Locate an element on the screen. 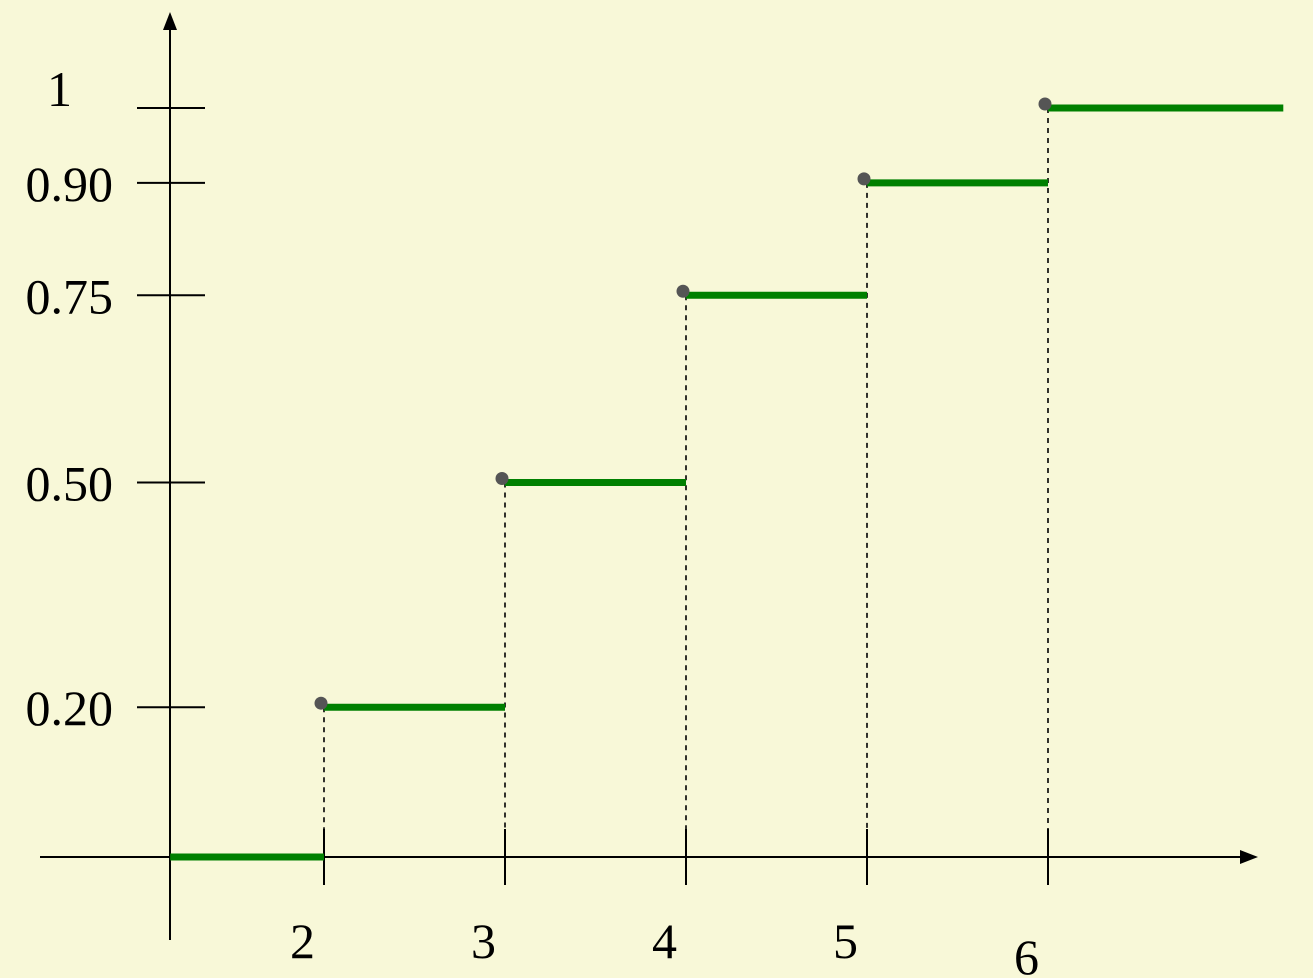 This screenshot has height=978, width=1313. y-tick-label: 1 is located at coordinates (59, 89).